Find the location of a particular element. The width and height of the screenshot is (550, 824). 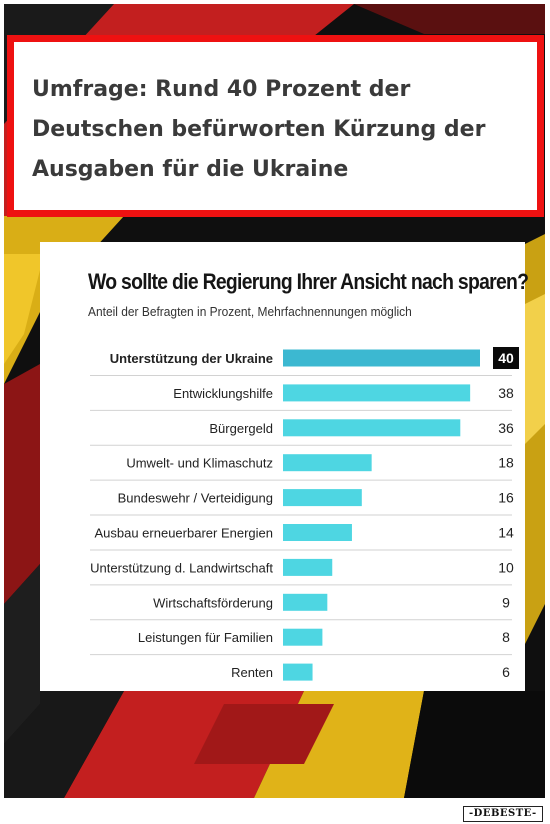

value-label: 14 is located at coordinates (506, 533).